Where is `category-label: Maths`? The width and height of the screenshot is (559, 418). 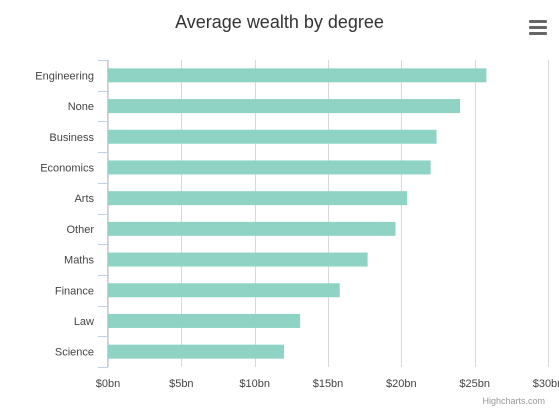 category-label: Maths is located at coordinates (79, 261).